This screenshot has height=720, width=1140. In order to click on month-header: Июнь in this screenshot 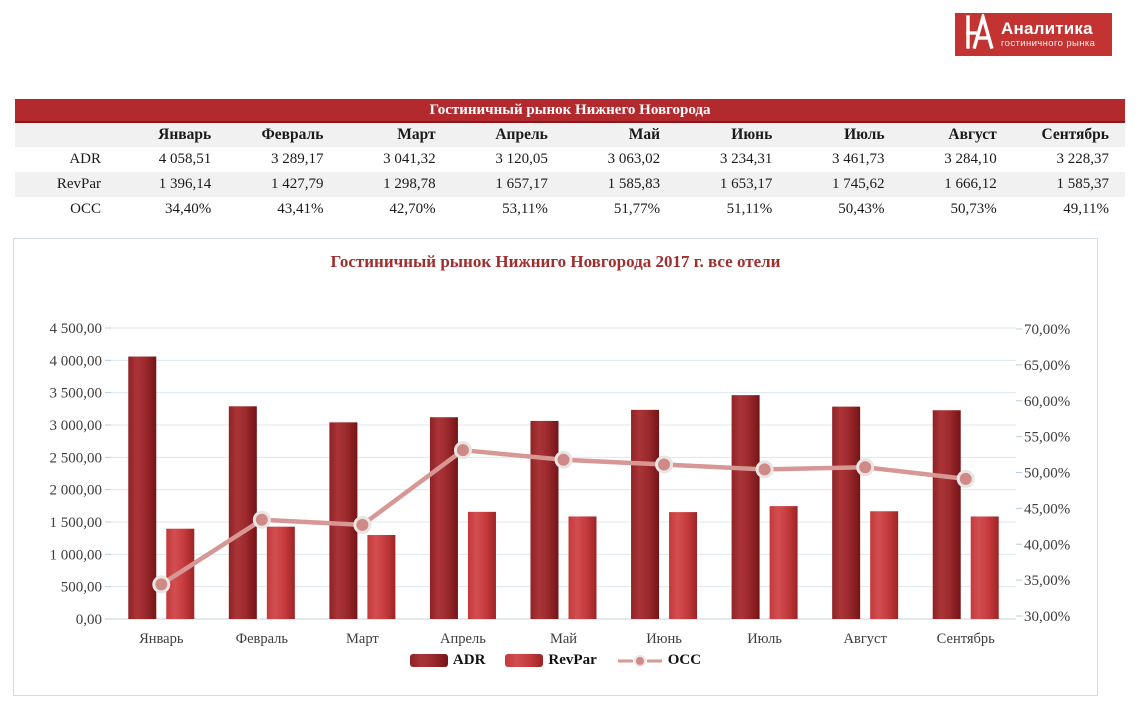, I will do `click(752, 134)`.